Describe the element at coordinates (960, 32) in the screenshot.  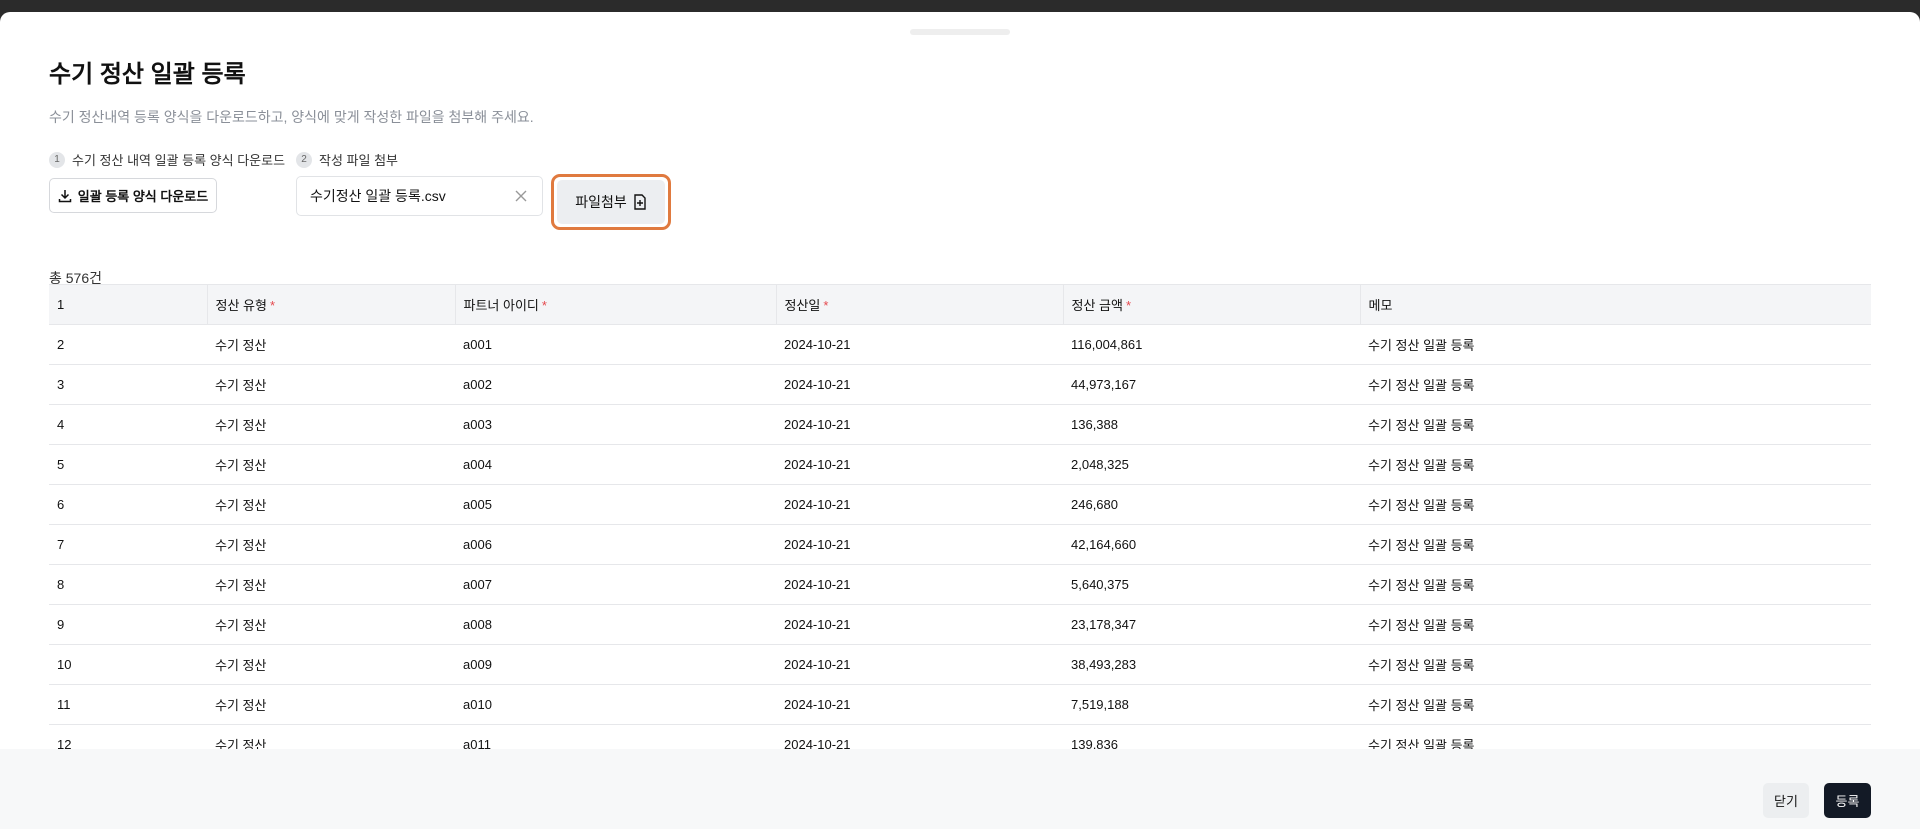
I see `drag-handle` at that location.